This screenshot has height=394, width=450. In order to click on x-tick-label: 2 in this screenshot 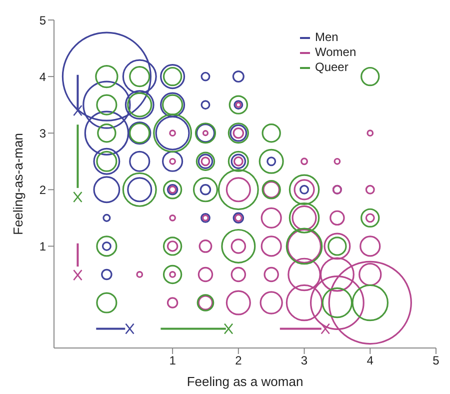, I will do `click(238, 361)`.